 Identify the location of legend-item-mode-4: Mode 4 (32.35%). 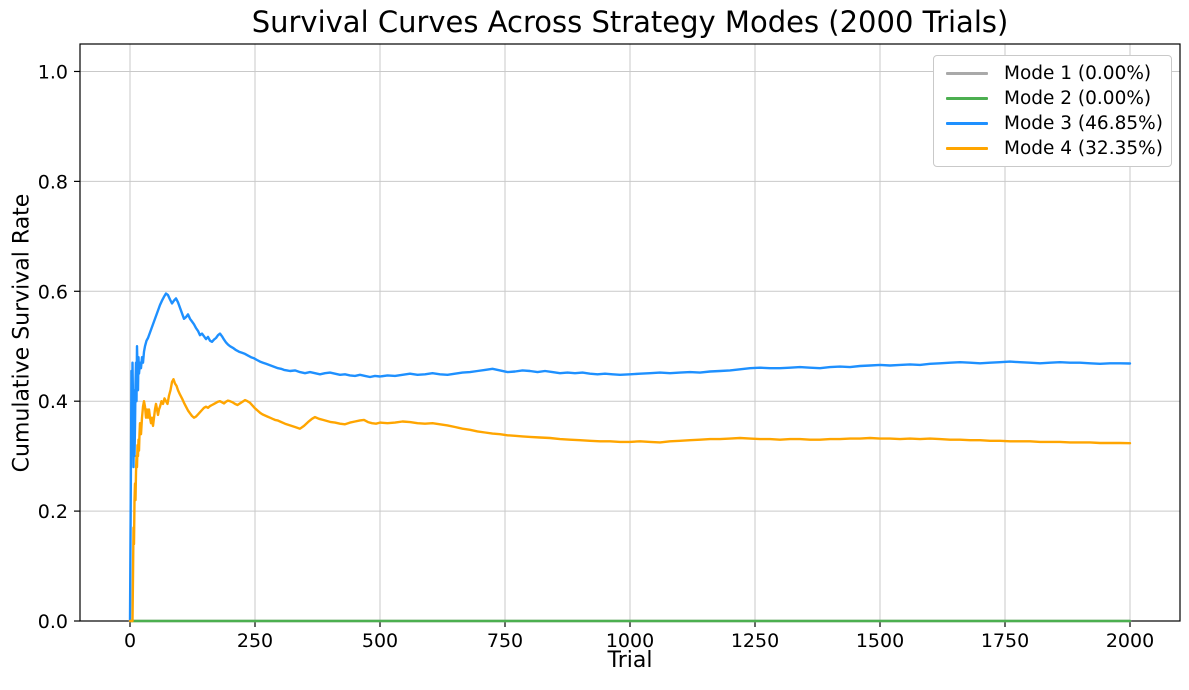
(1054, 148).